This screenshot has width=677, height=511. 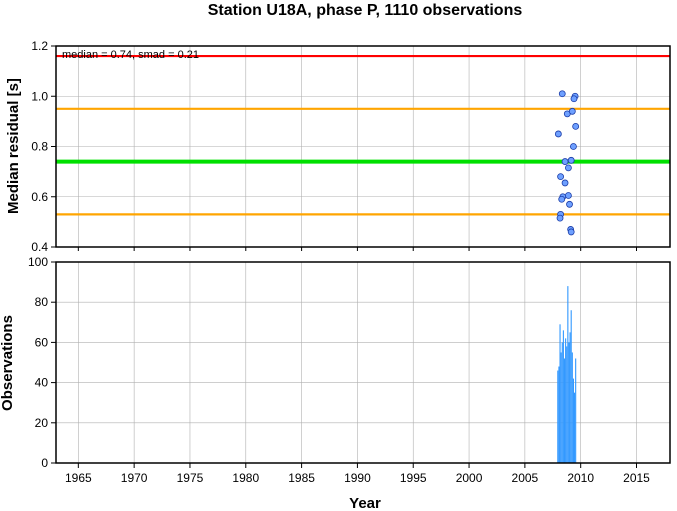 I want to click on residual-y-tick-label: 1.0, so click(x=39, y=96).